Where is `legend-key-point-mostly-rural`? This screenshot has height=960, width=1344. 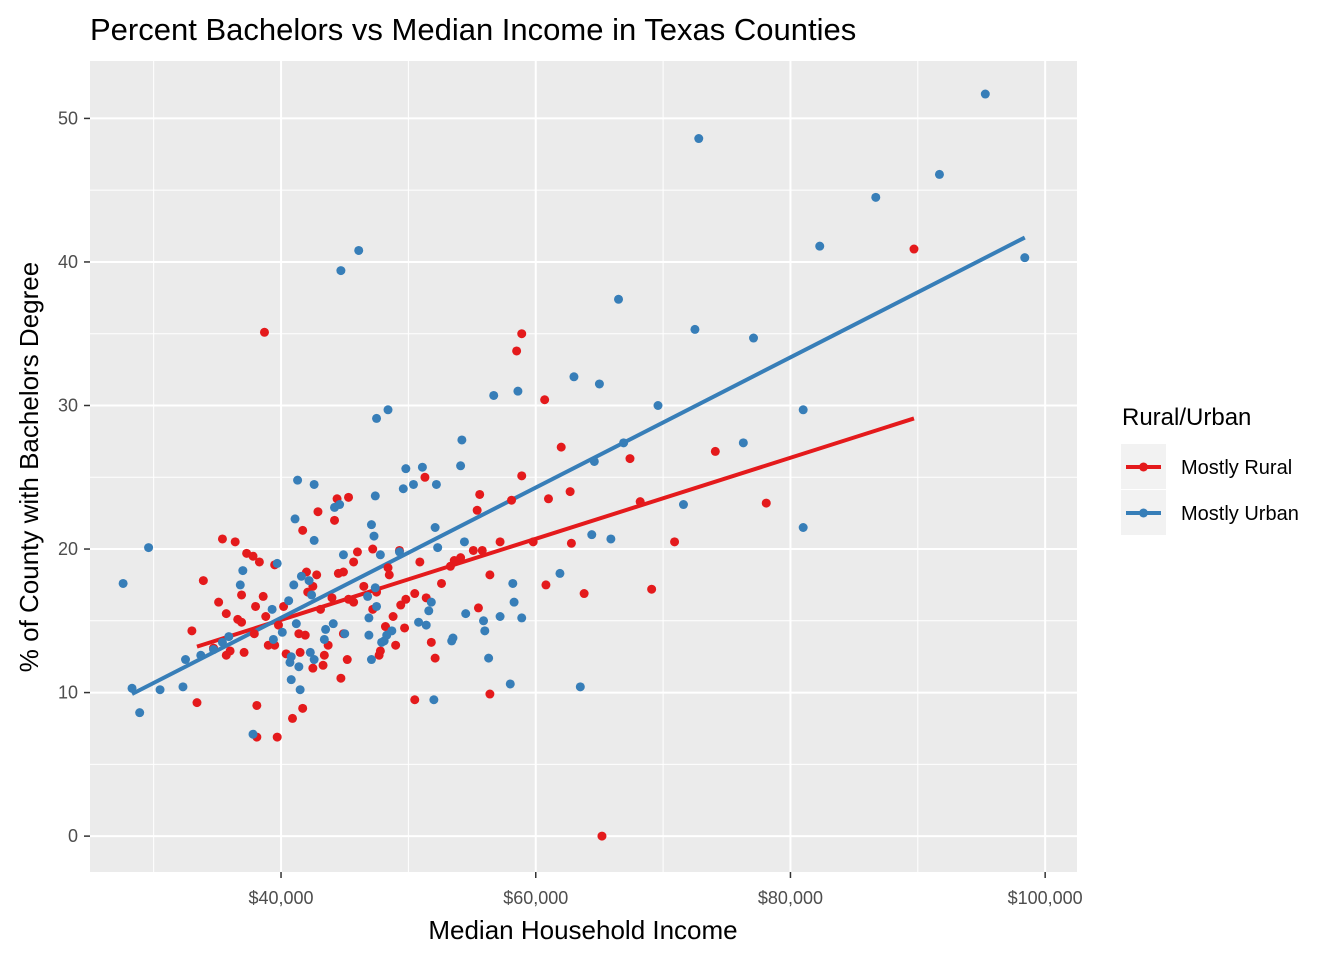
legend-key-point-mostly-rural is located at coordinates (1143, 467).